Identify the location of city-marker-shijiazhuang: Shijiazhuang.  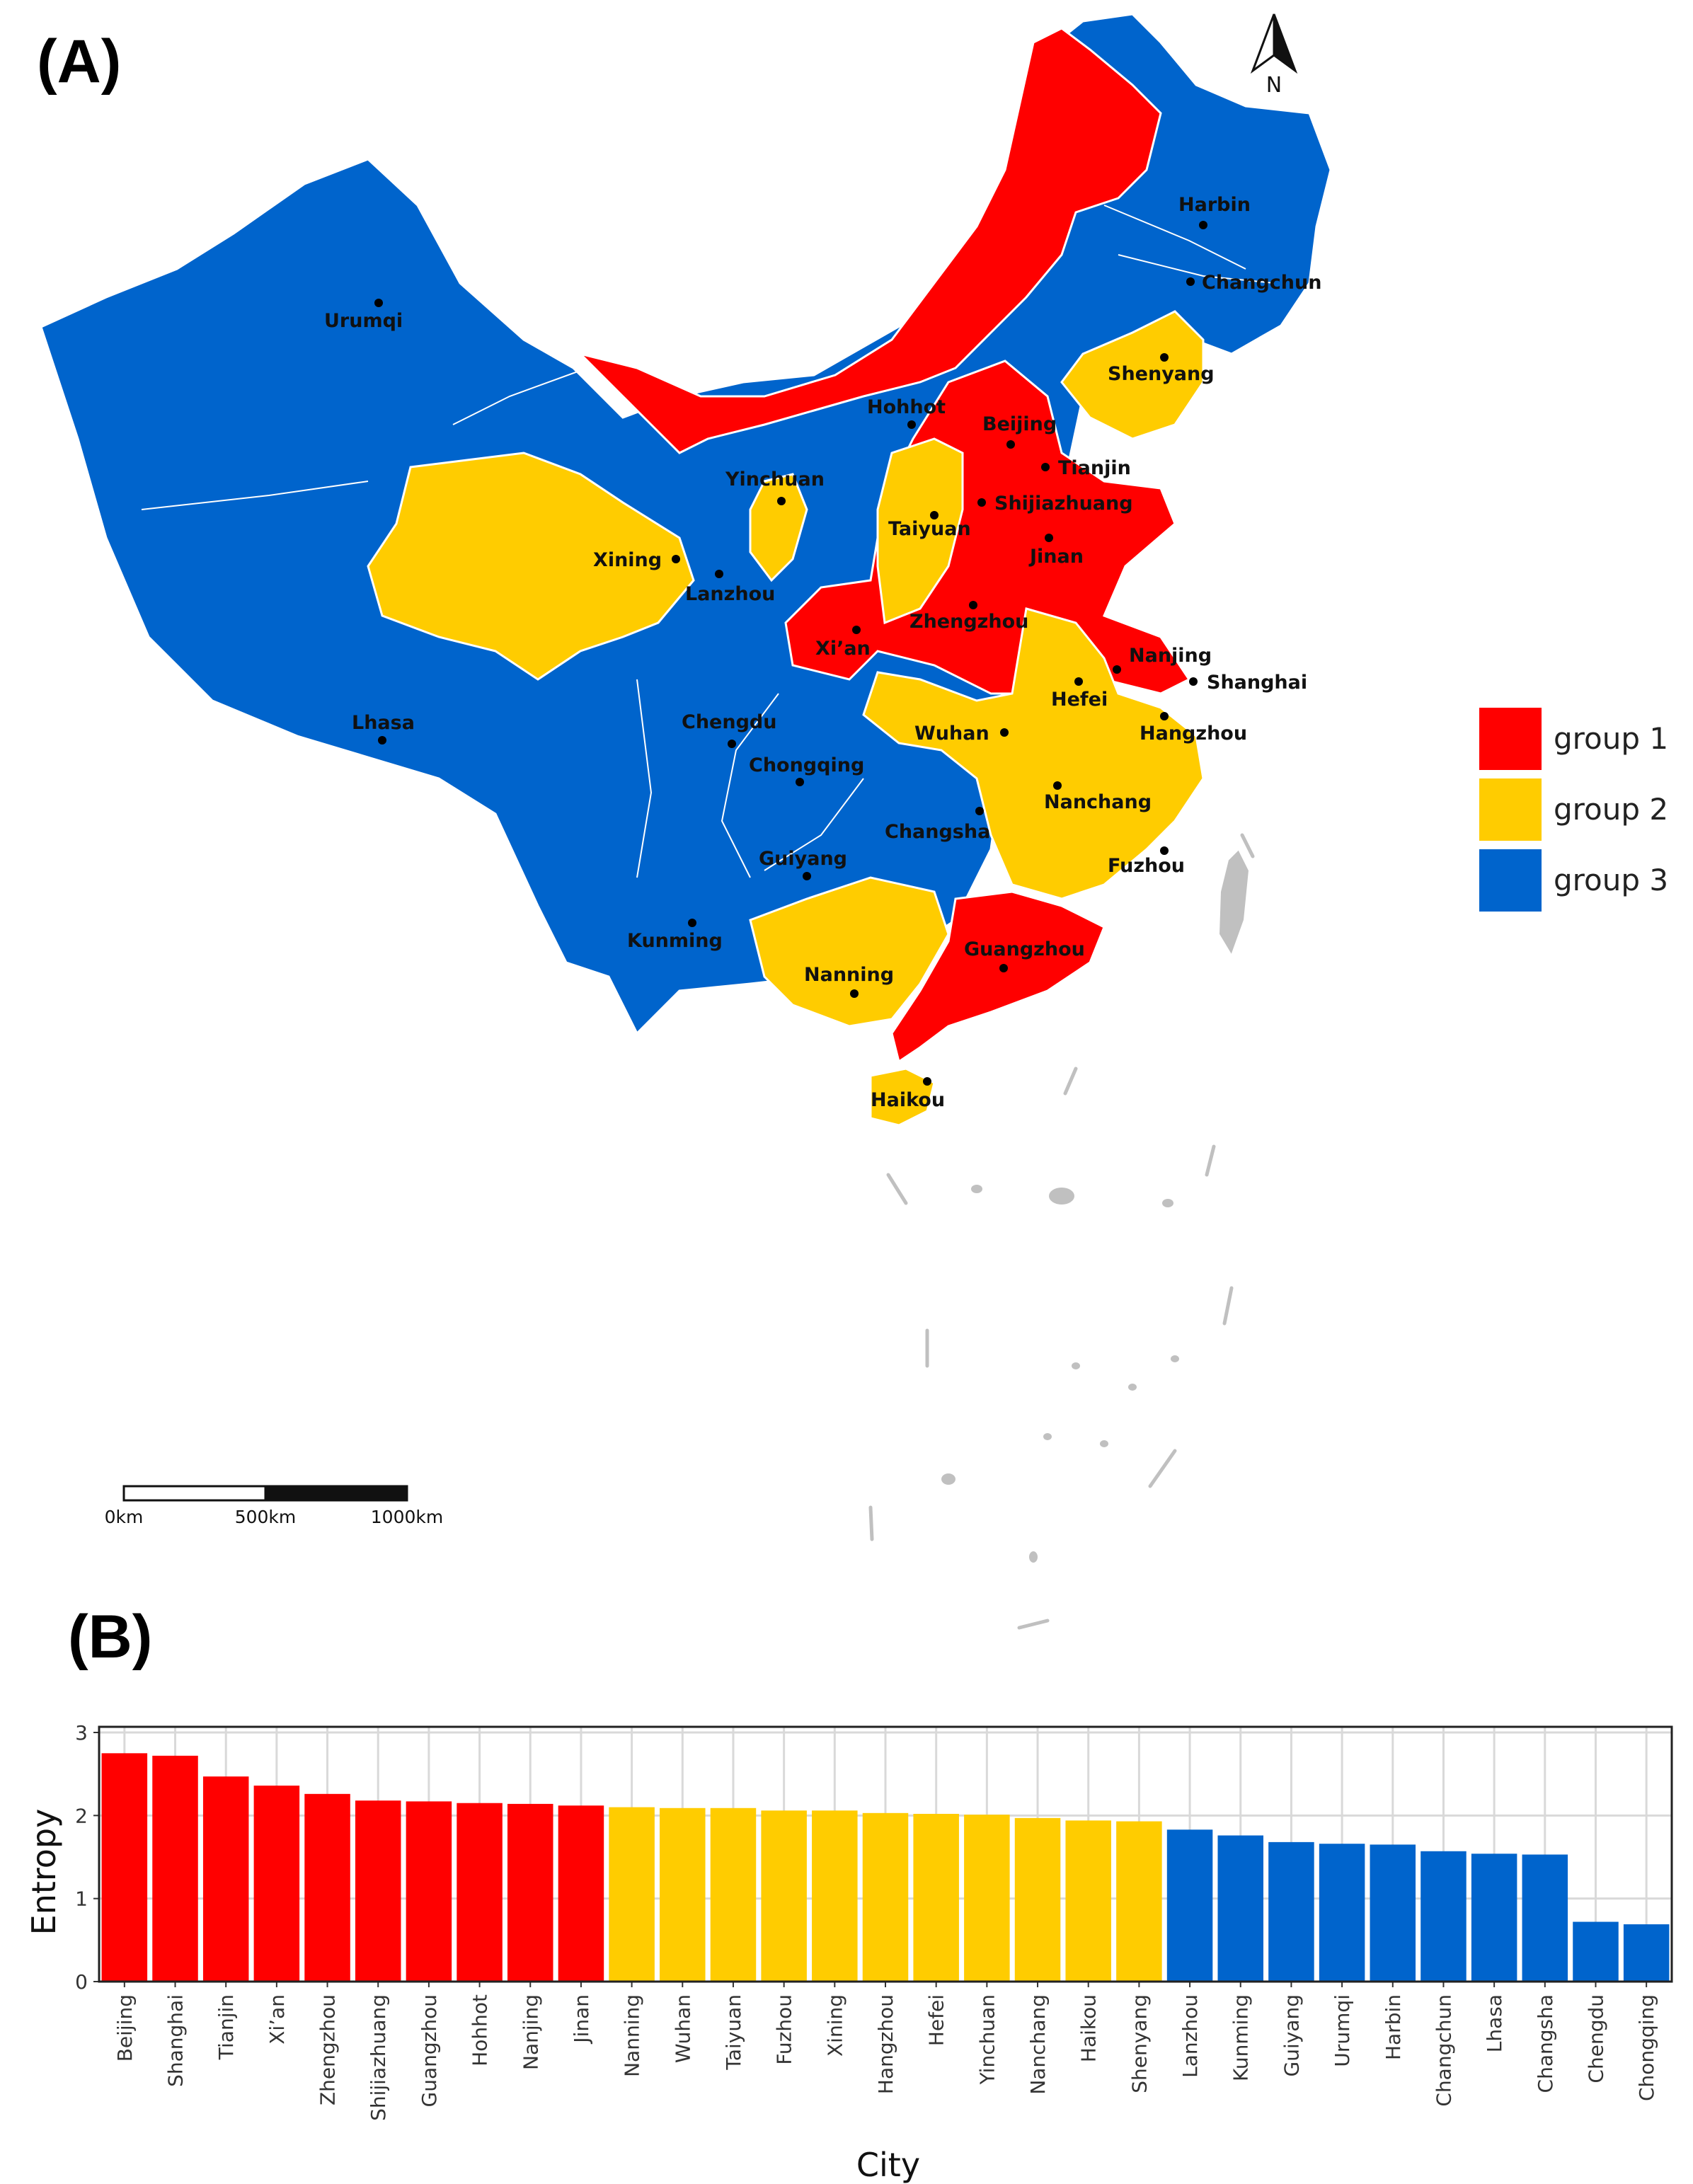
(1055, 504).